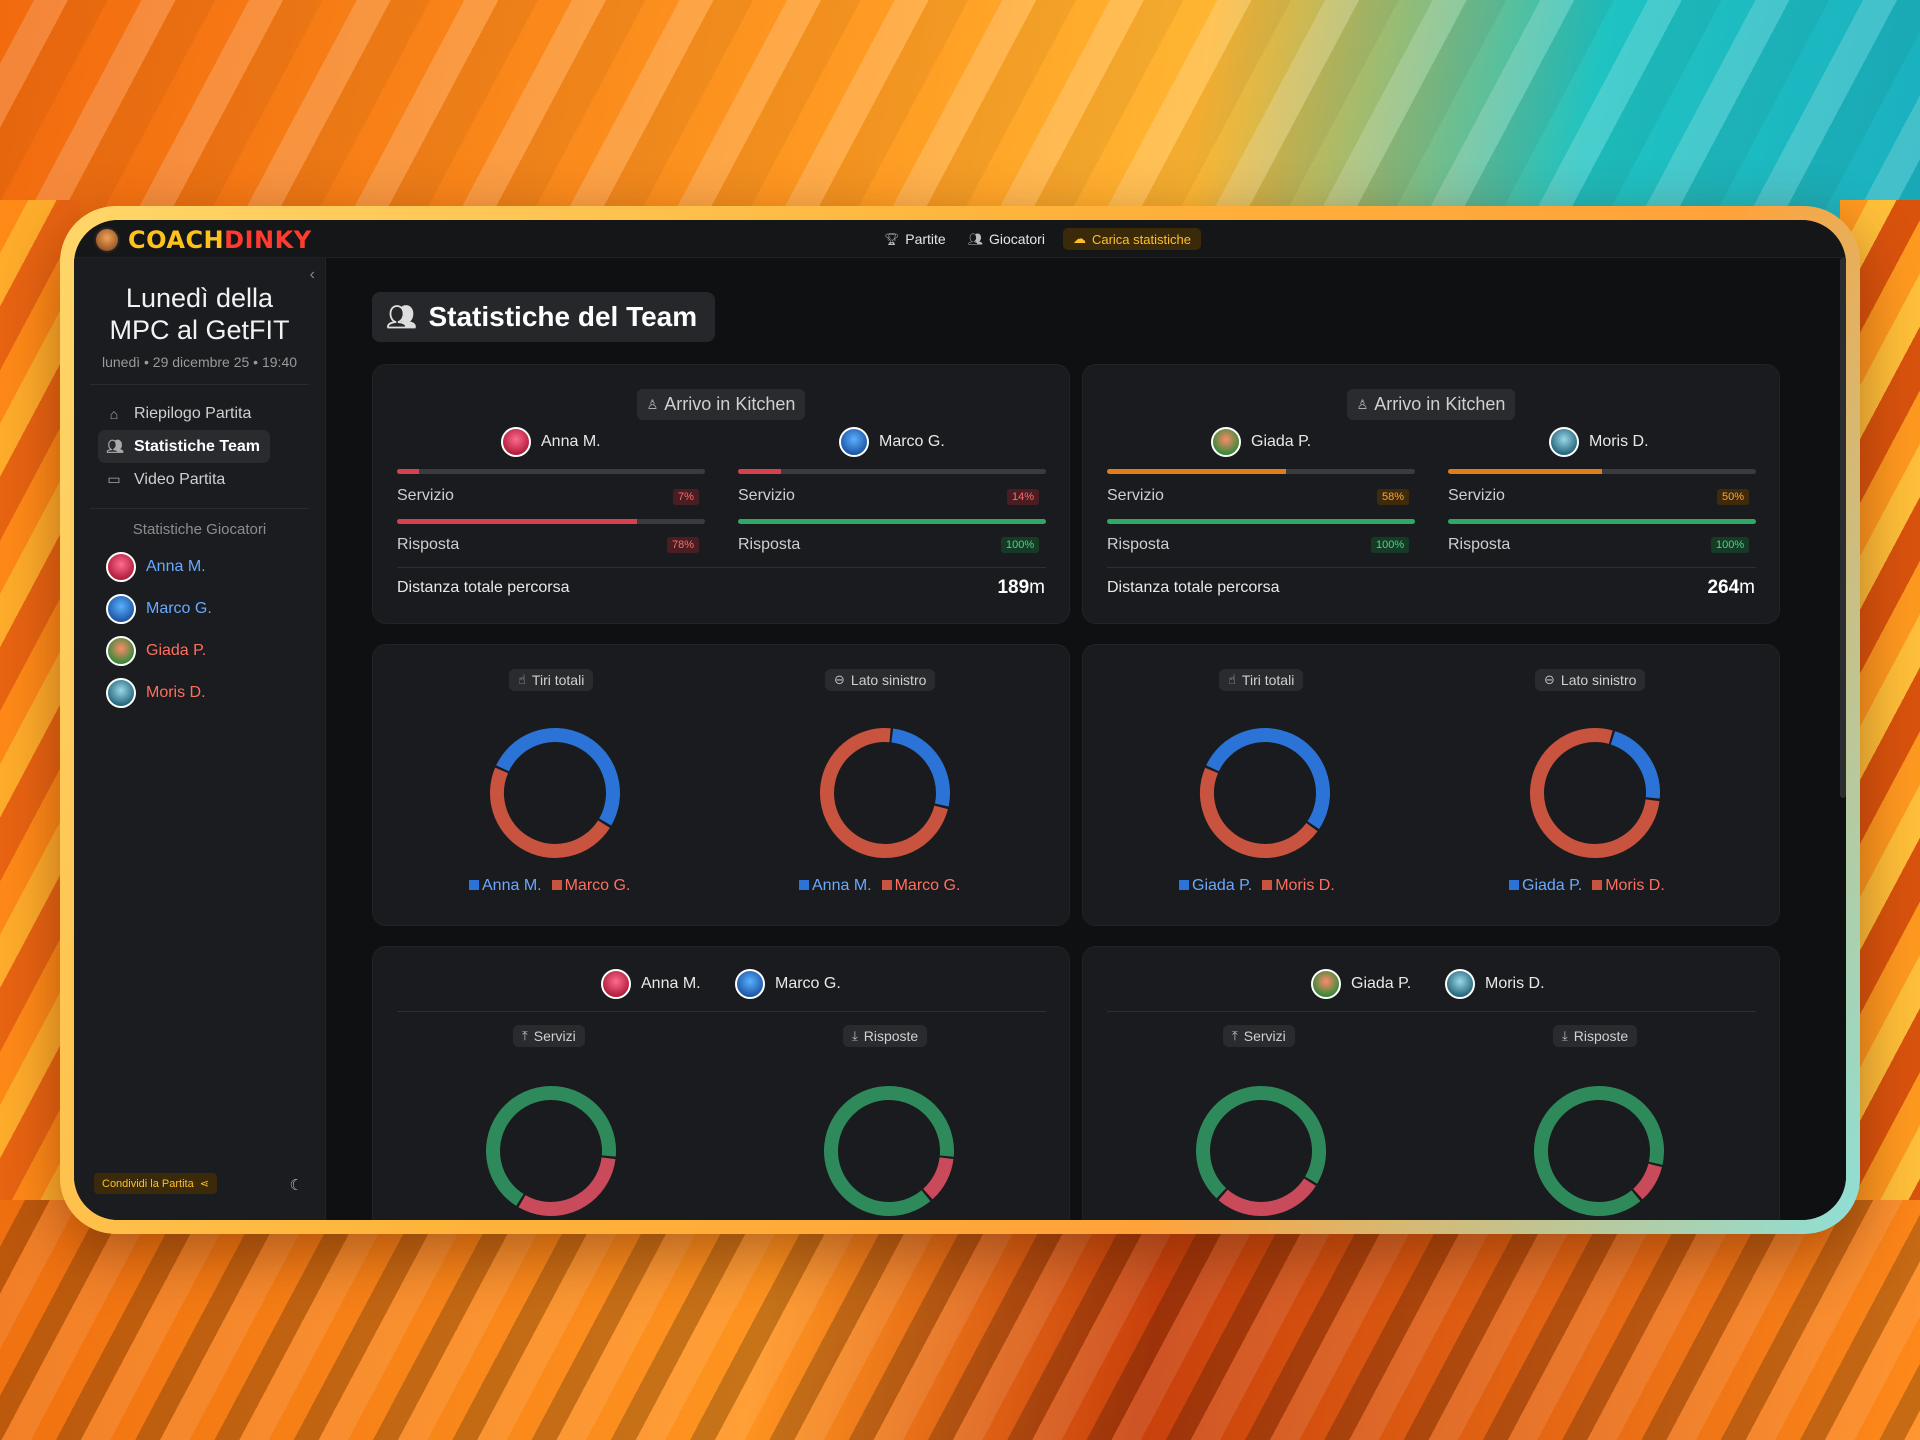  I want to click on player-header: Marco G., so click(788, 984).